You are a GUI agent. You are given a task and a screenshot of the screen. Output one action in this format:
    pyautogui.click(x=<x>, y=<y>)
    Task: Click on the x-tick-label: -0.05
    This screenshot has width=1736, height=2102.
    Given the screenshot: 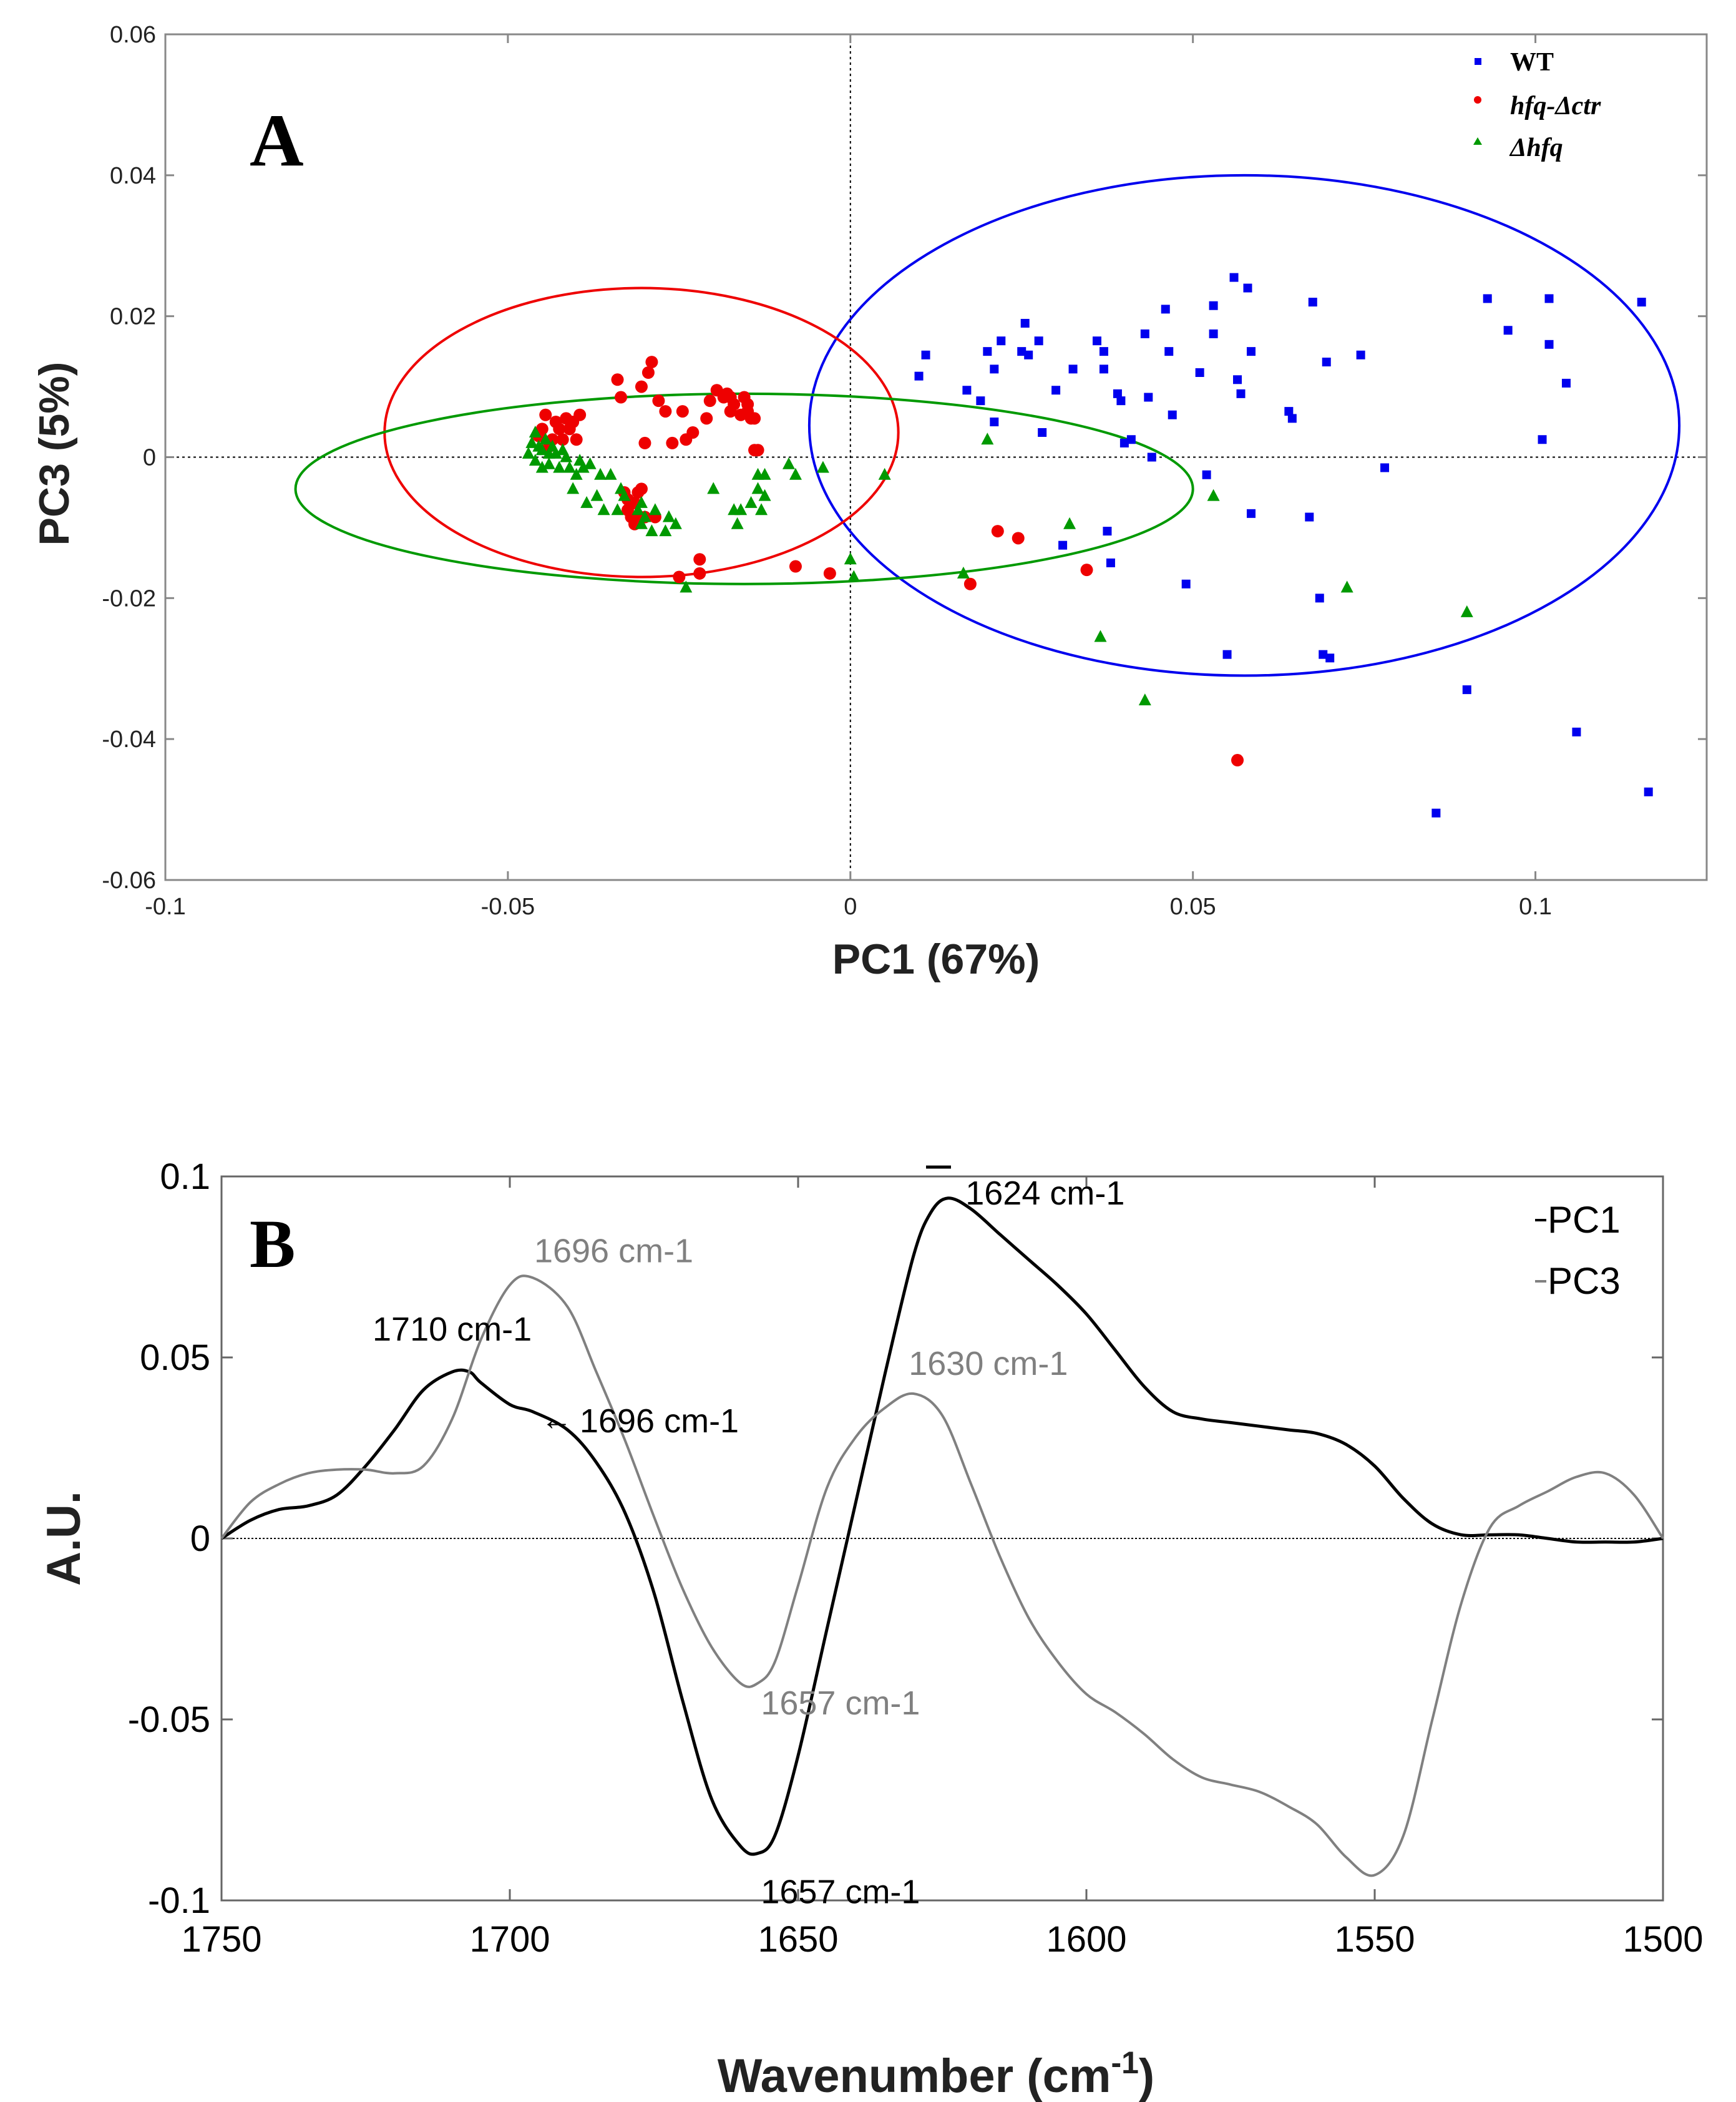 What is the action you would take?
    pyautogui.click(x=508, y=907)
    